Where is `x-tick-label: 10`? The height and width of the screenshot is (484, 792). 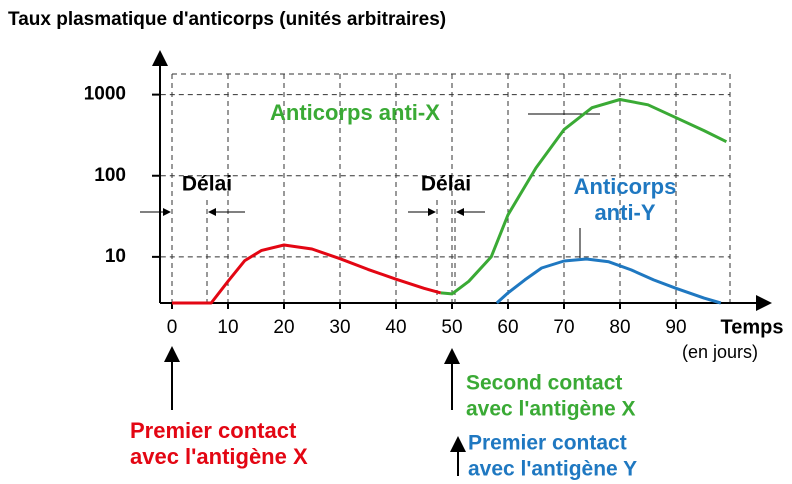
x-tick-label: 10 is located at coordinates (227, 327).